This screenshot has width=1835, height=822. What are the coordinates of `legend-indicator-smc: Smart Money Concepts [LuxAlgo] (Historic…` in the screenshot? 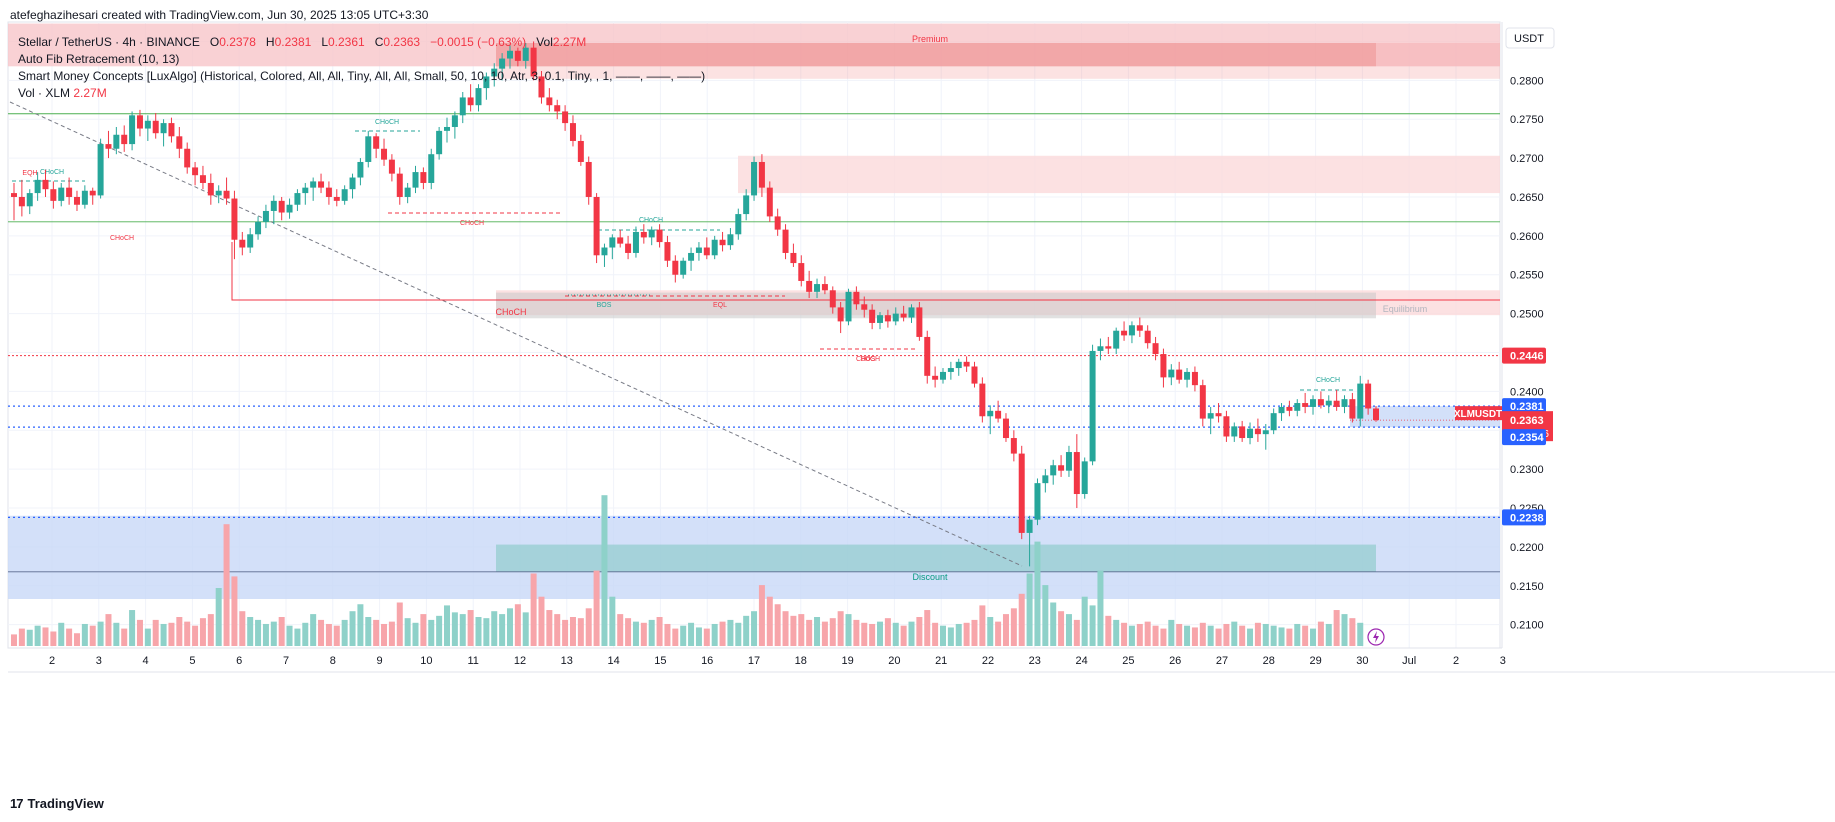 It's located at (362, 76).